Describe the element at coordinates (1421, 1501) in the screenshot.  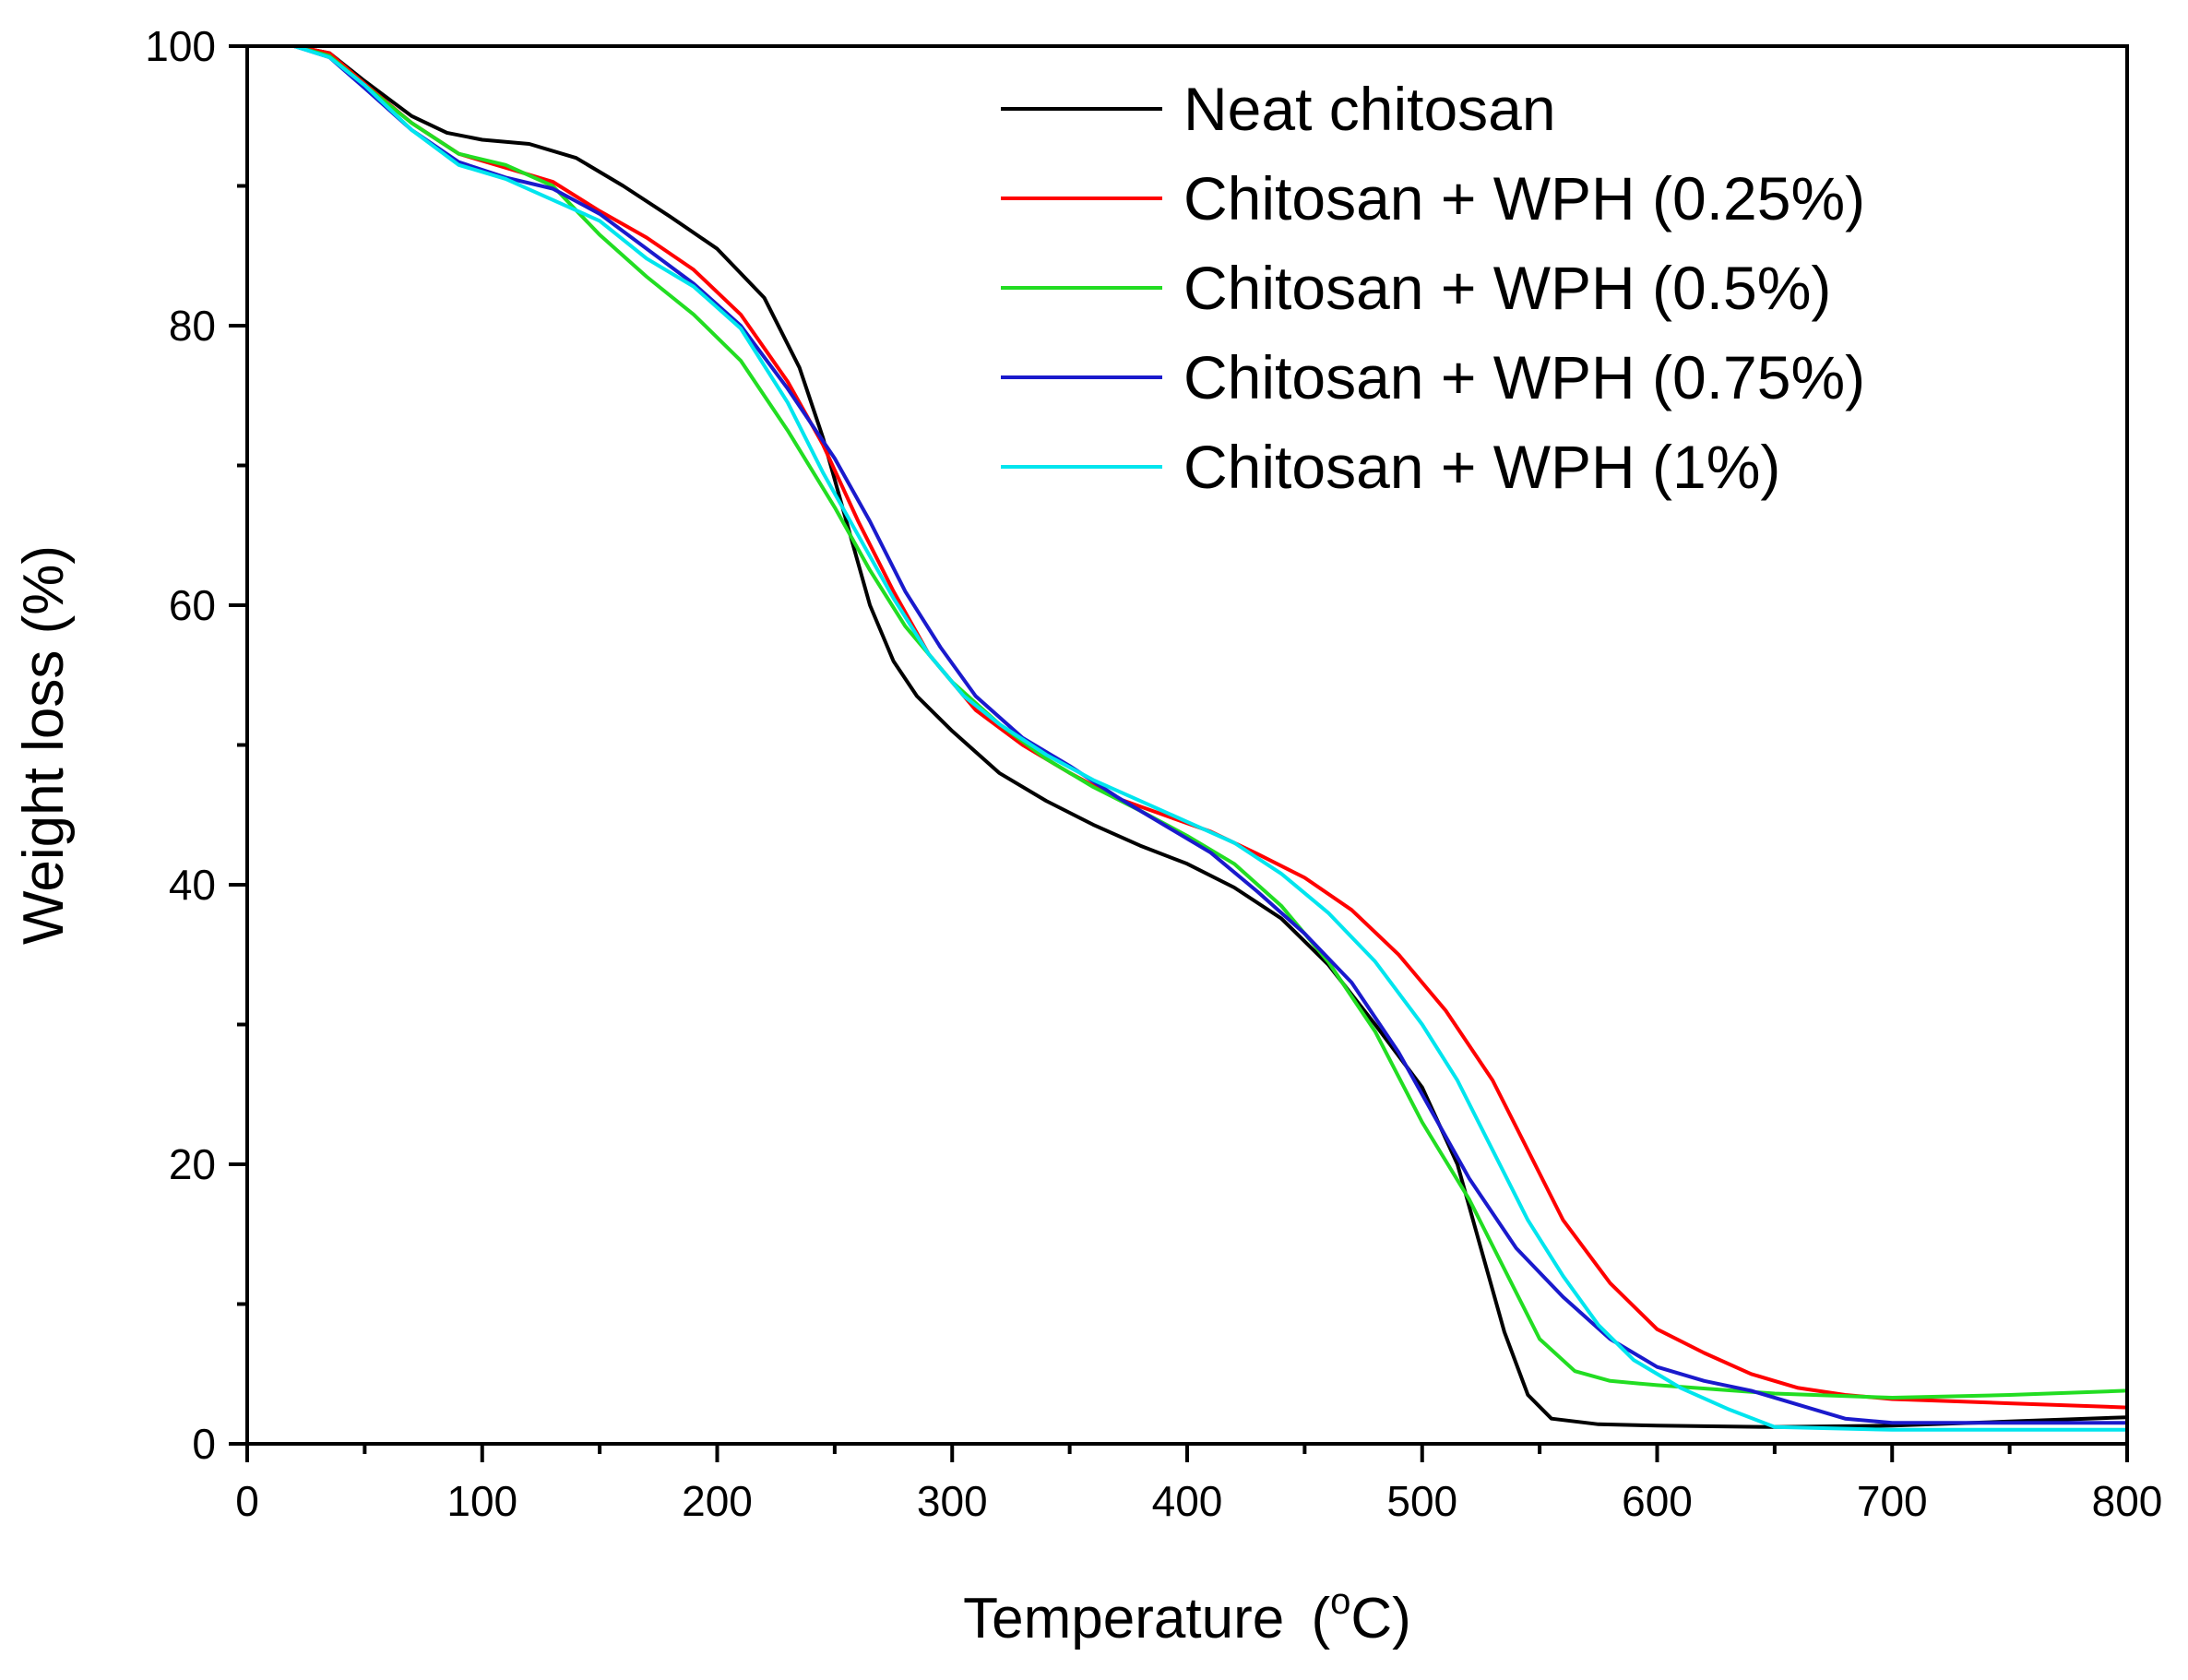
I see `x-tick-label: 500` at that location.